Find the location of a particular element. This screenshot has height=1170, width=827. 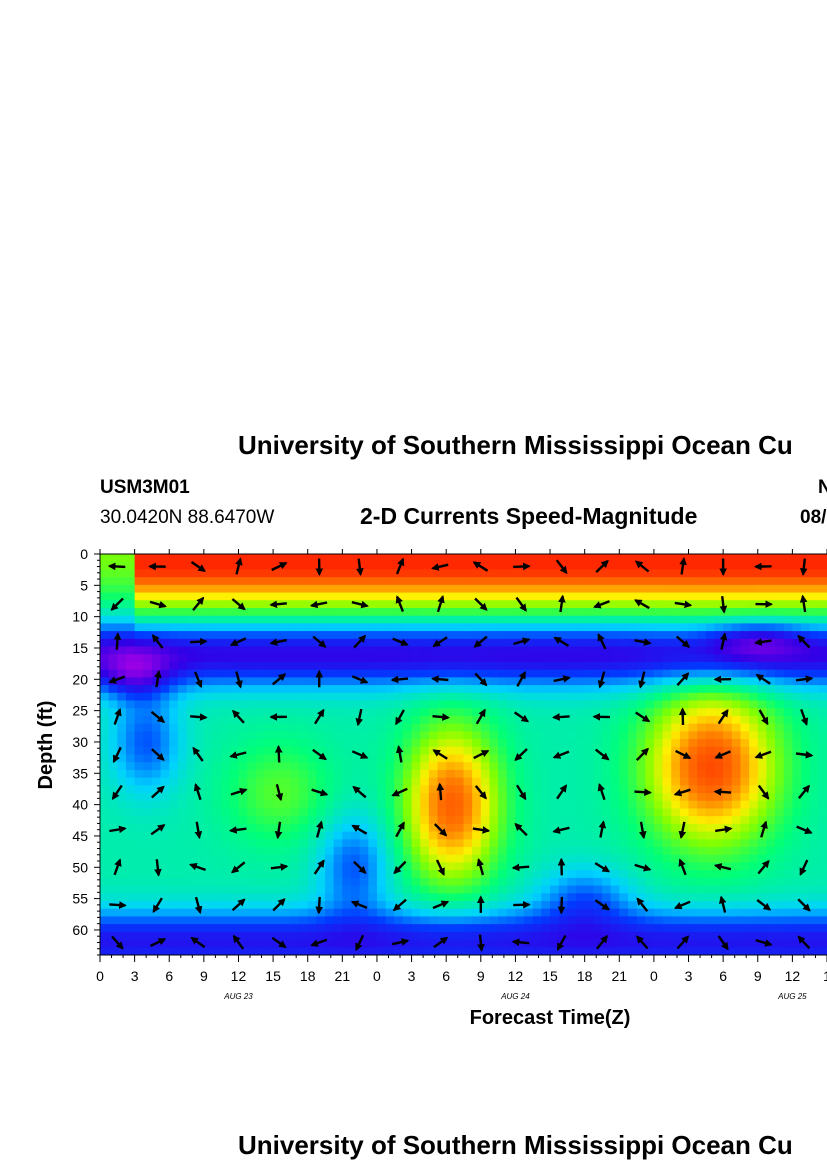

x-tick-label: 3 is located at coordinates (689, 976).